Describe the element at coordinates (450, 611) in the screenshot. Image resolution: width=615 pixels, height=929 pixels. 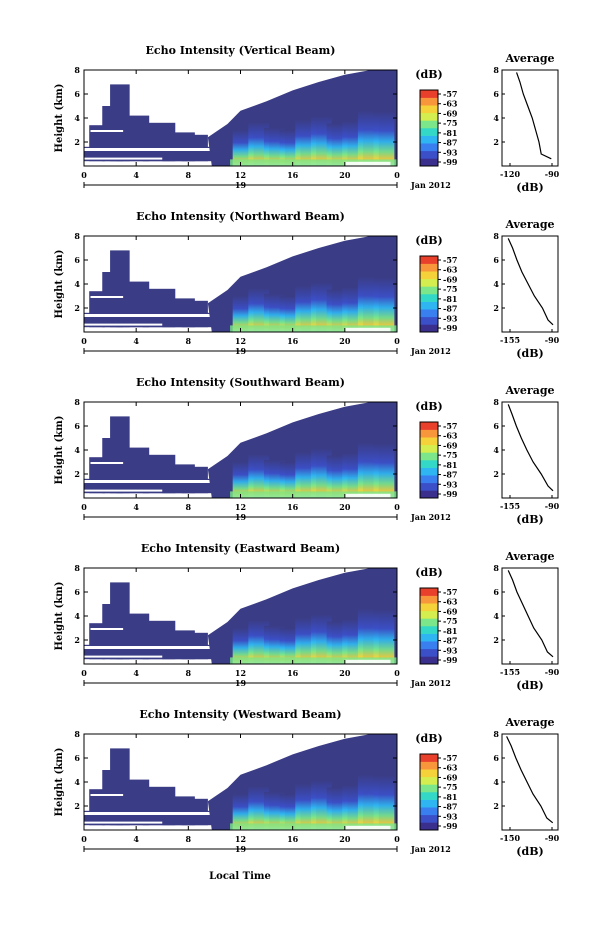
I see `colorbar-tick-label: -69` at that location.